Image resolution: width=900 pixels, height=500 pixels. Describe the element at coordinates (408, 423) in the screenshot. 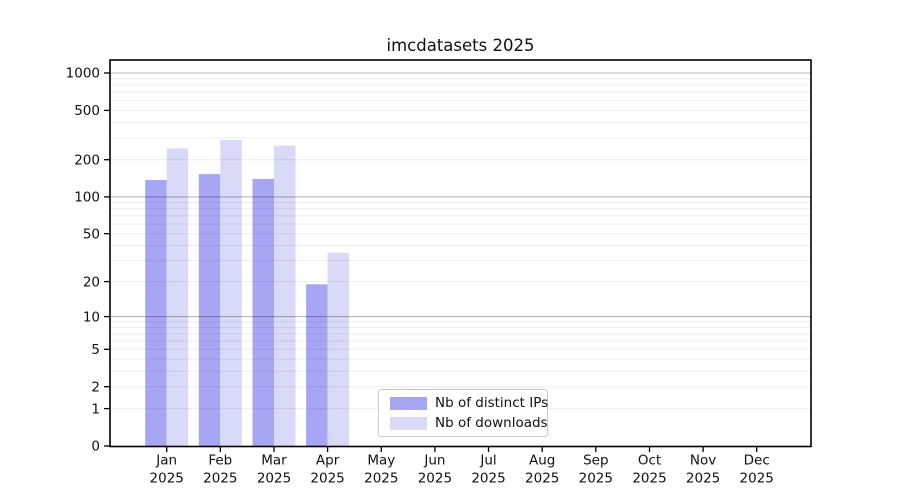

I see `legend-swatch-downloads` at that location.